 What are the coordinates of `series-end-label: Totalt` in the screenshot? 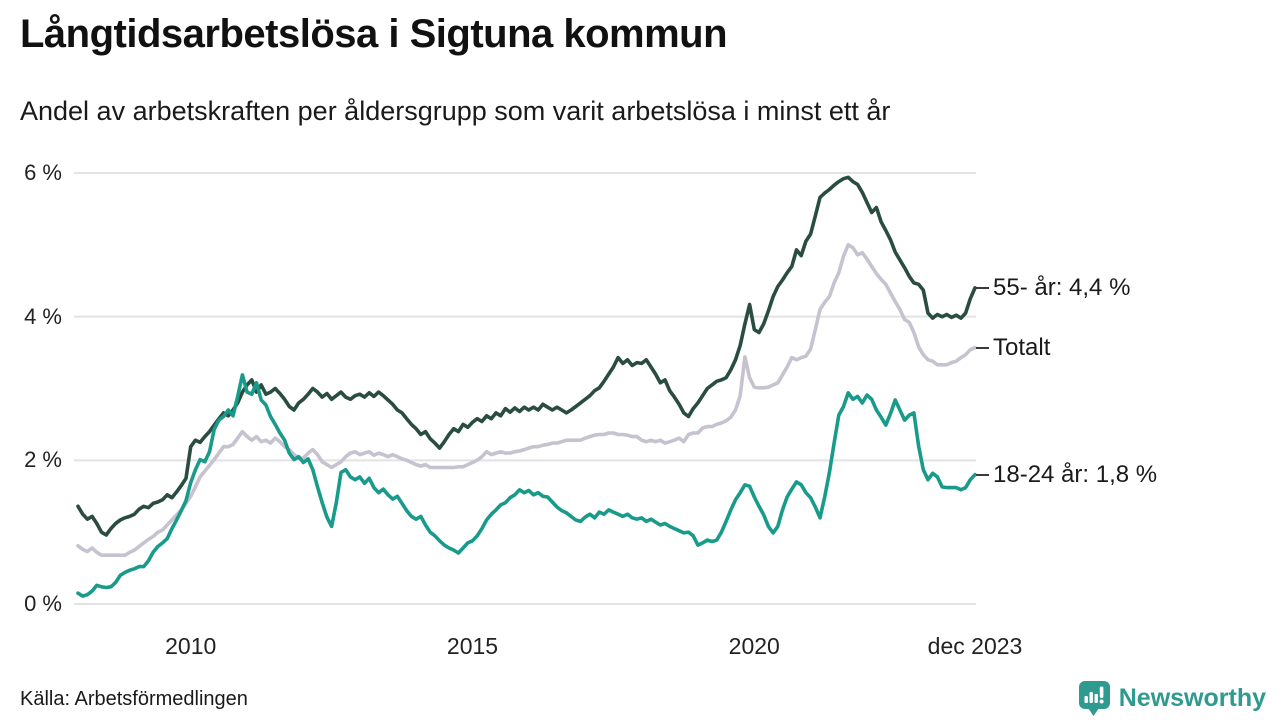 It's located at (1022, 347).